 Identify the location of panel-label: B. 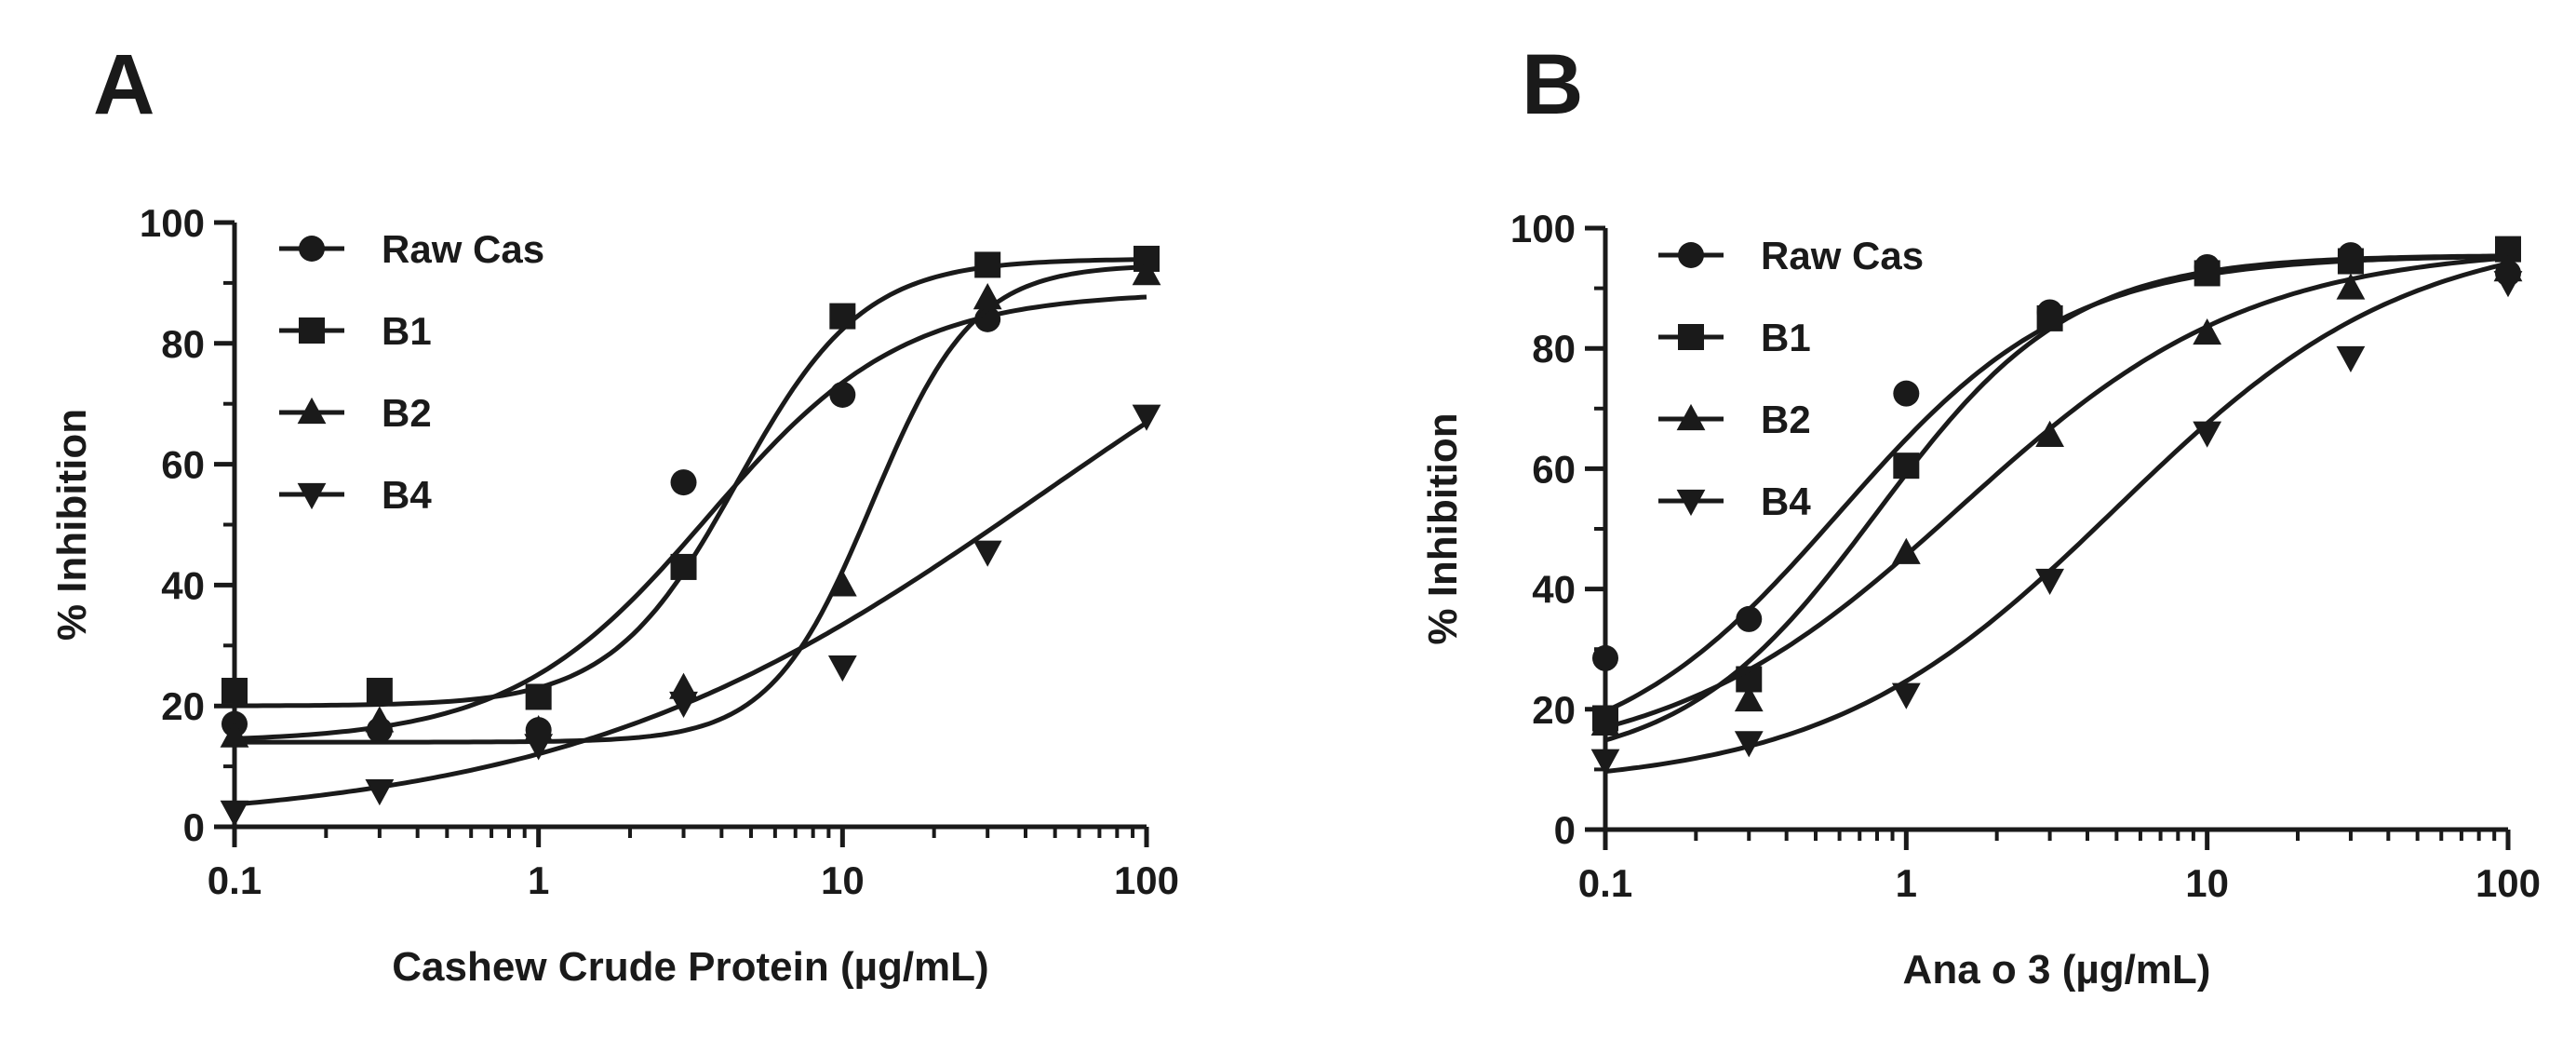
(1552, 84).